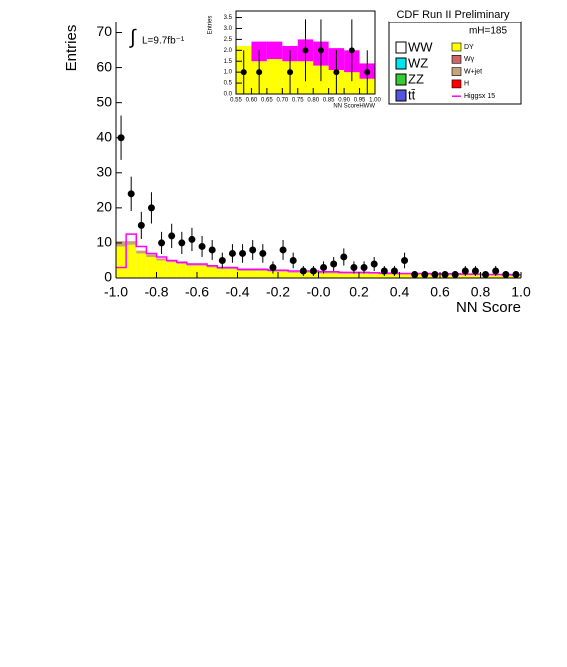 The width and height of the screenshot is (567, 667). I want to click on plot-frame, so click(305, 52).